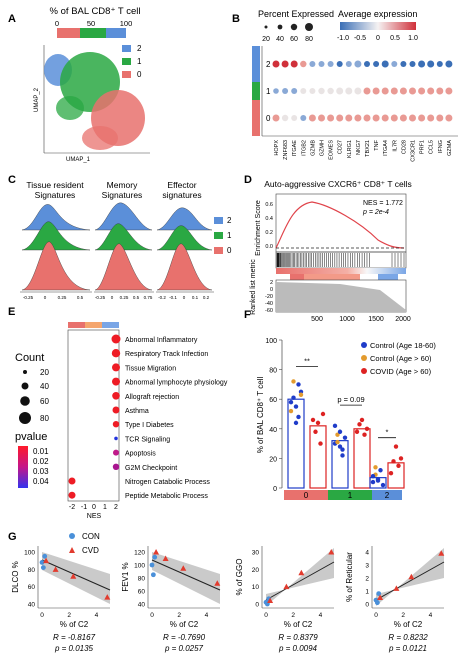 The height and width of the screenshot is (660, 467). Describe the element at coordinates (367, 553) in the screenshot. I see `g-y-tick: 4` at that location.